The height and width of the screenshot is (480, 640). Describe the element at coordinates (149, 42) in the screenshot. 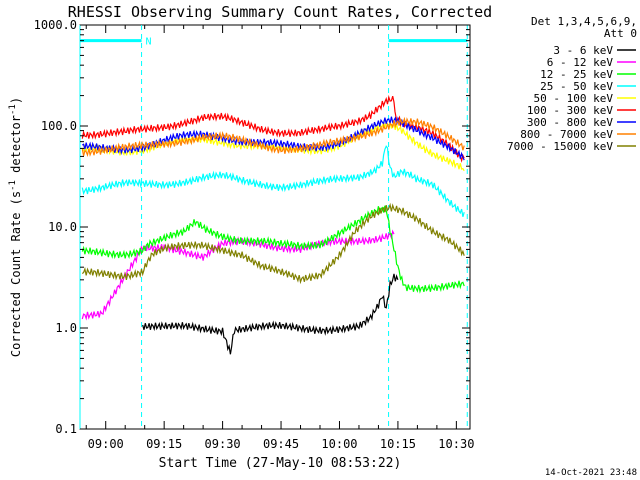

I see `flag-label: N` at that location.